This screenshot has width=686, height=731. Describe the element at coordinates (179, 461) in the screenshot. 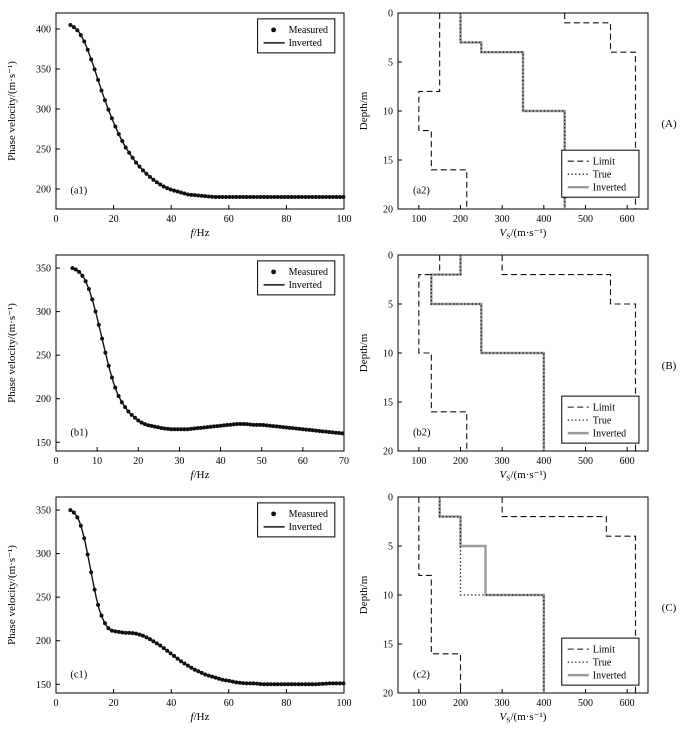

I see `x-tick-label: 30` at that location.